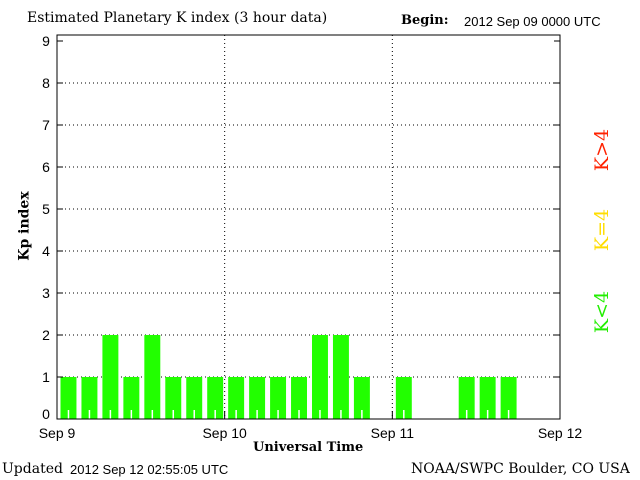  What do you see at coordinates (46, 377) in the screenshot?
I see `y-tick-label: 1` at bounding box center [46, 377].